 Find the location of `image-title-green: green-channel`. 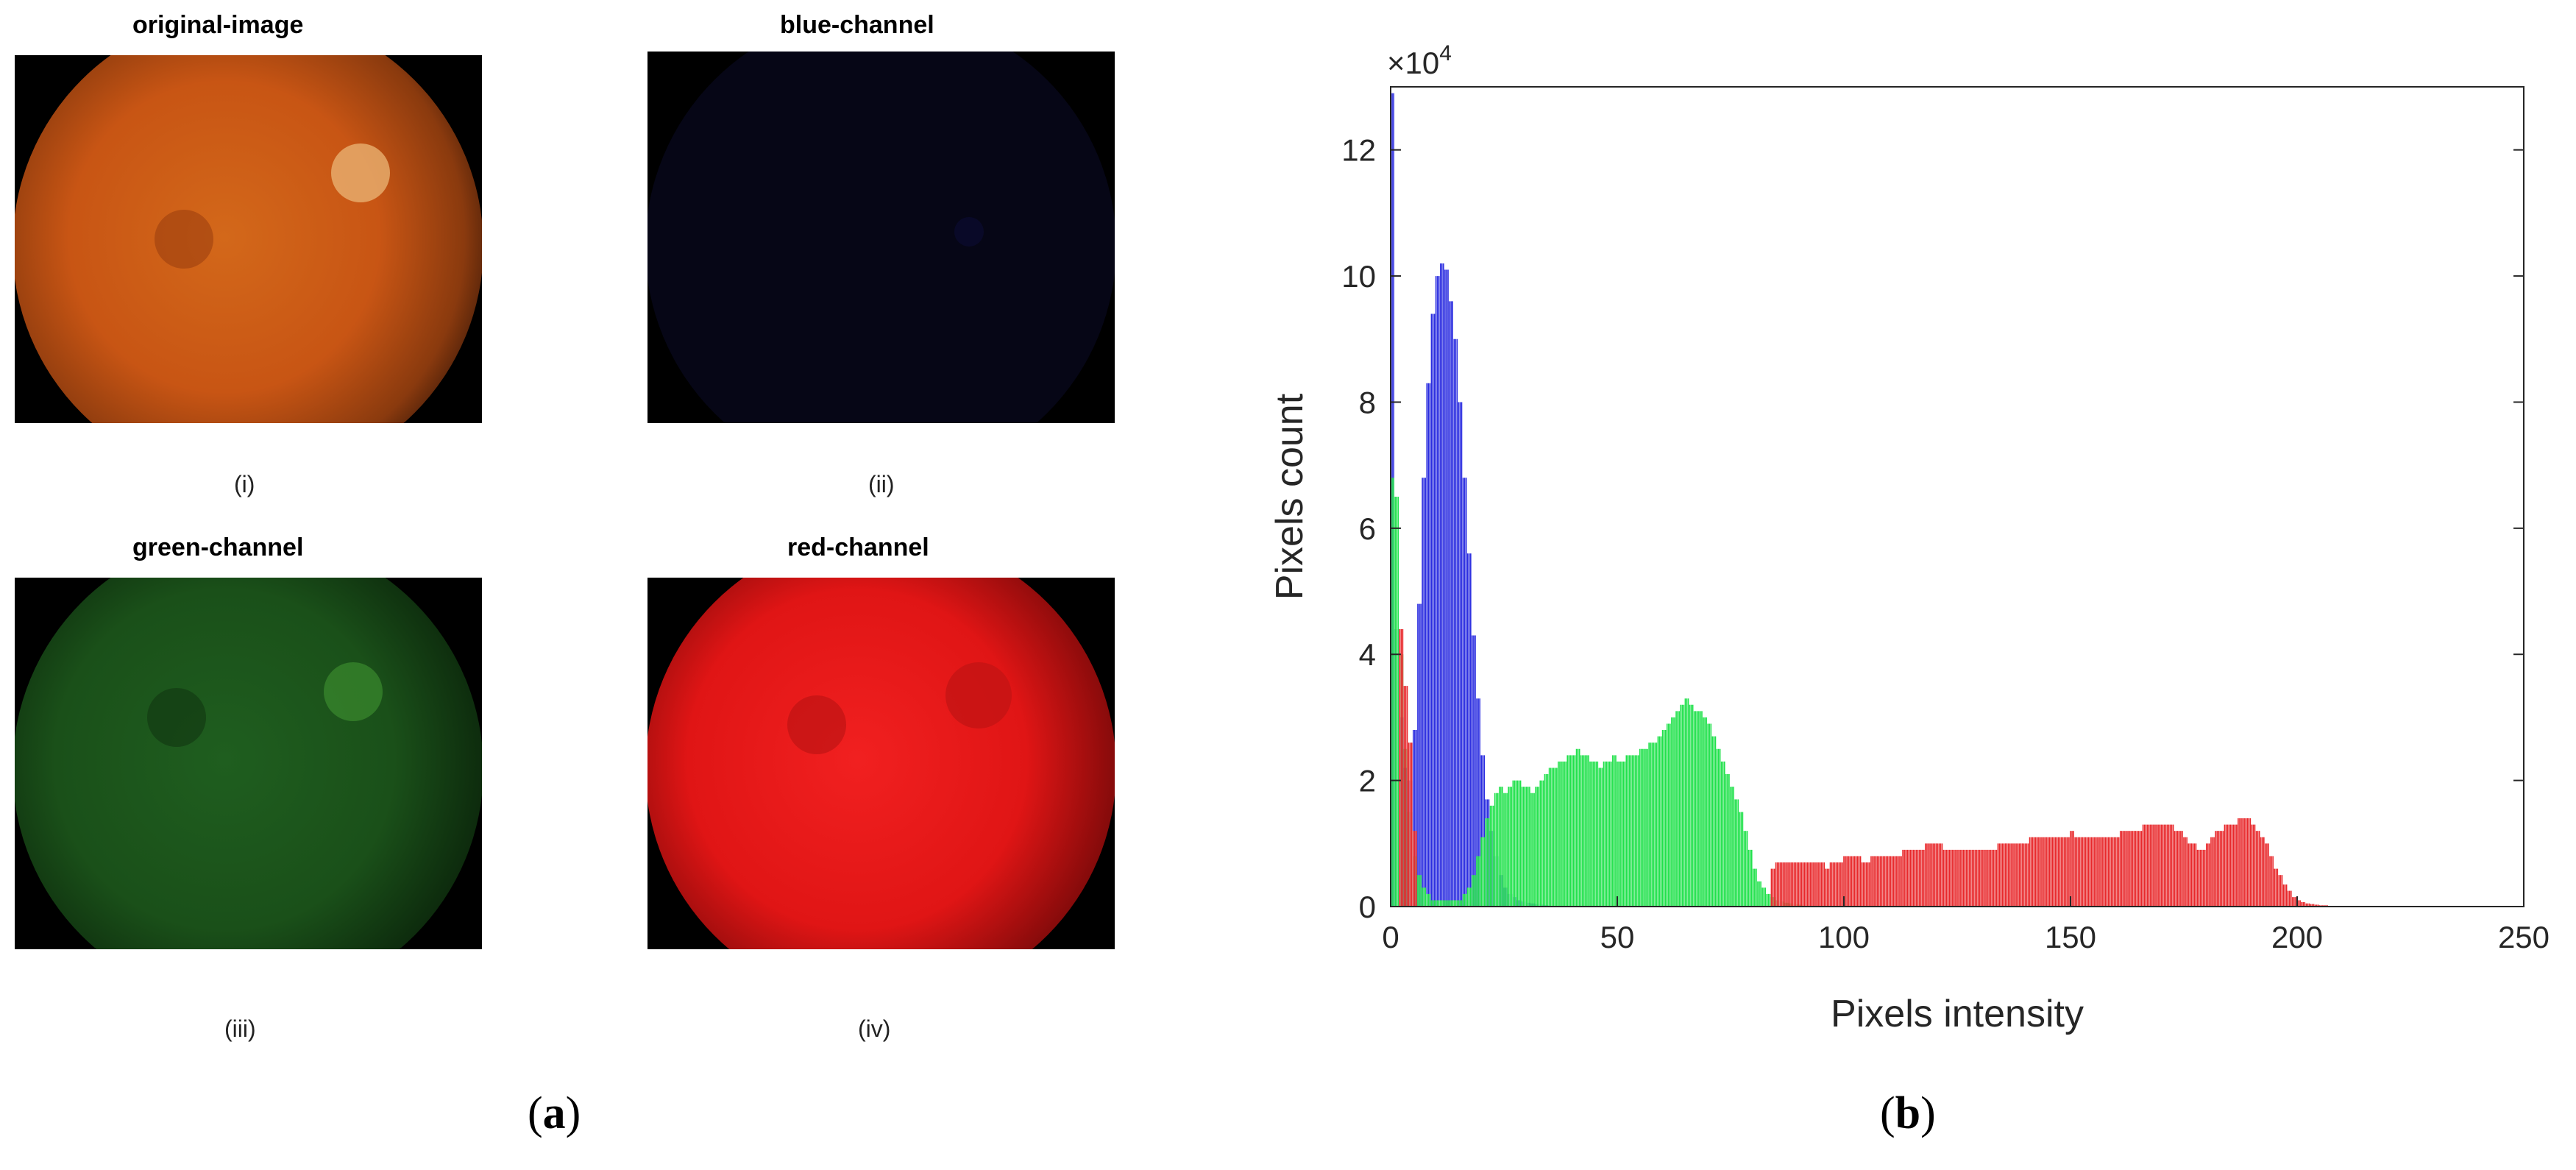

image-title-green: green-channel is located at coordinates (218, 547).